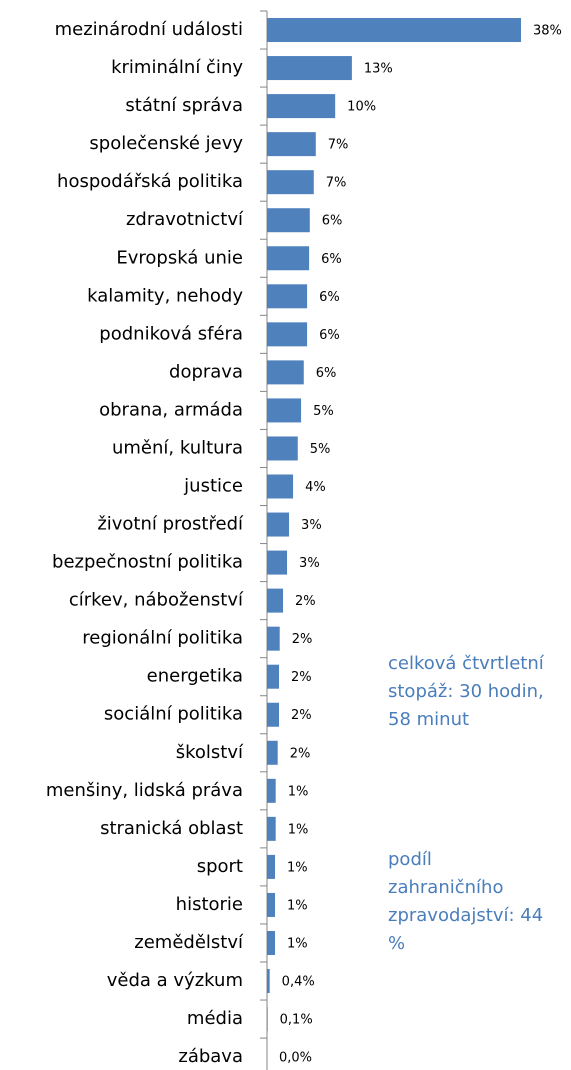 The image size is (571, 1070). Describe the element at coordinates (378, 69) in the screenshot. I see `value-label: 13%` at that location.